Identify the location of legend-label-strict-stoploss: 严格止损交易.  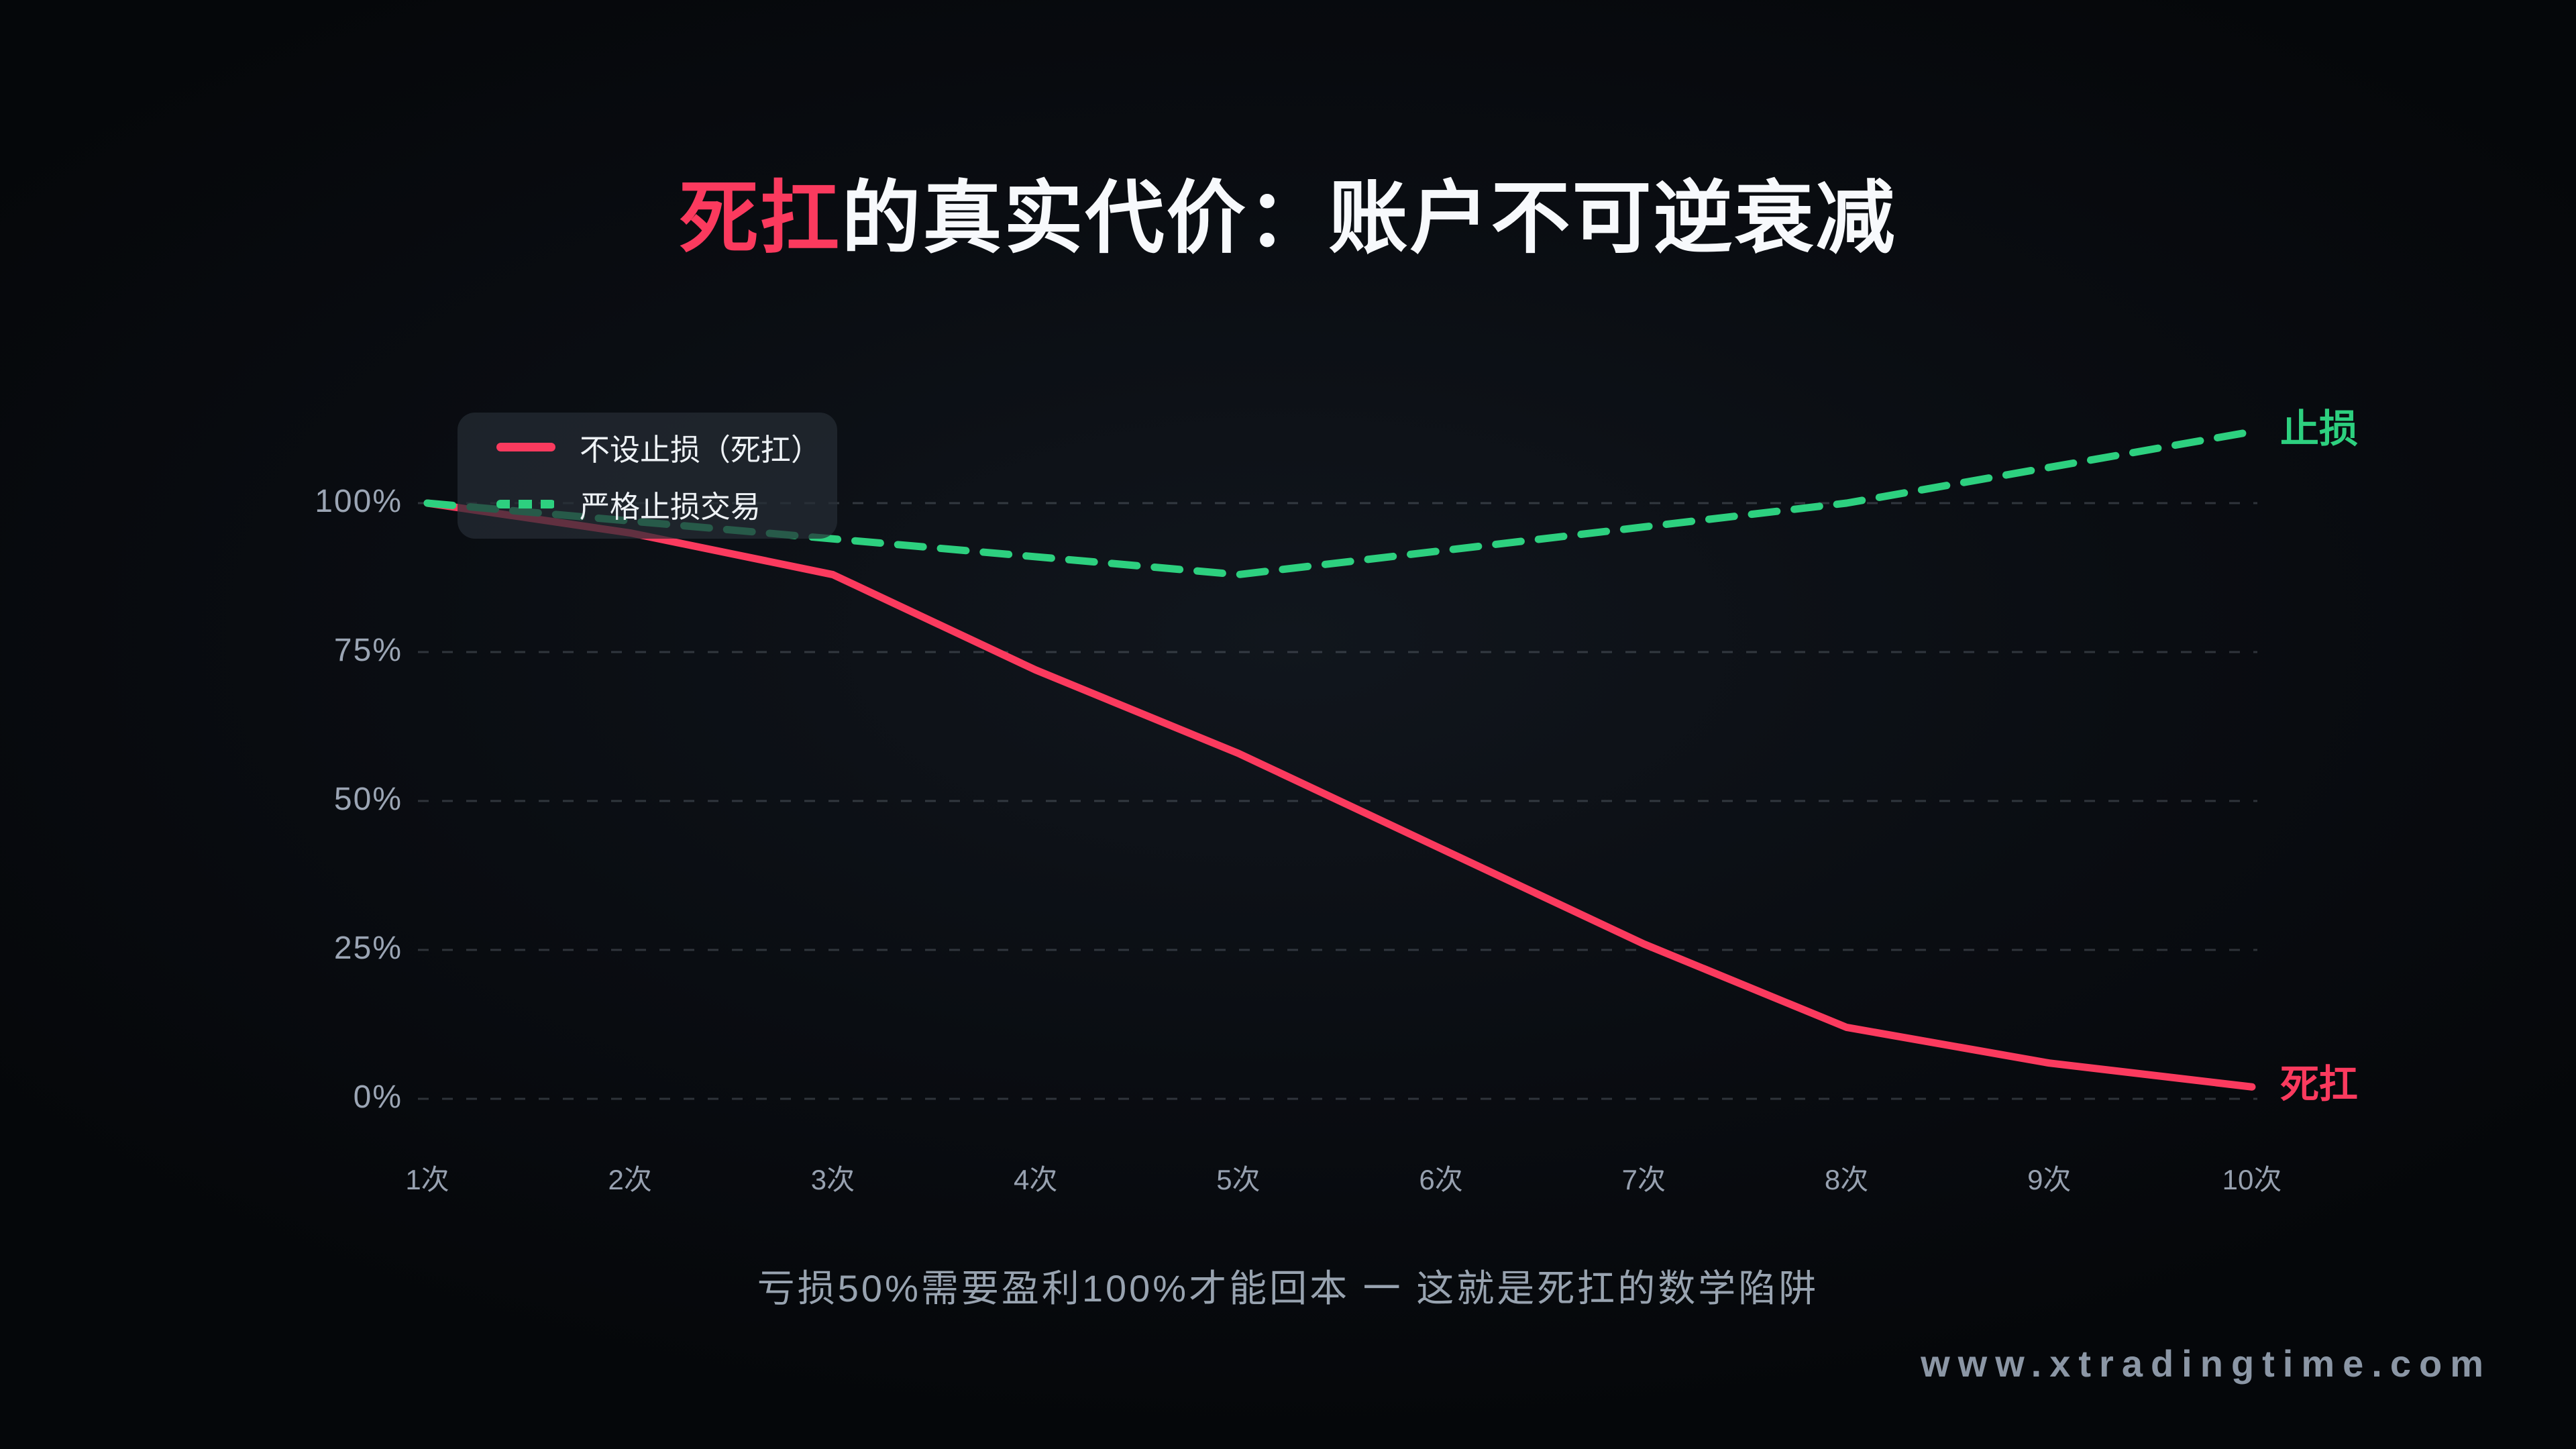
(670, 507).